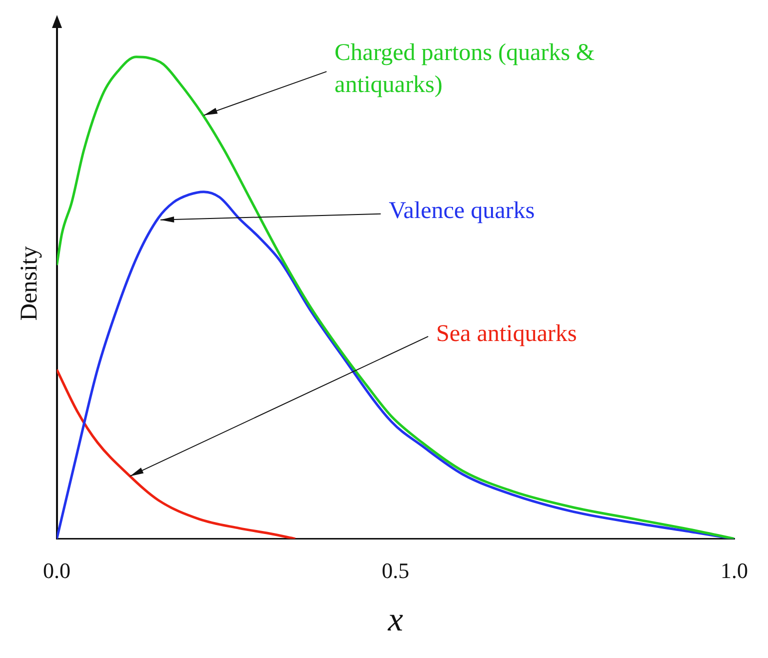  What do you see at coordinates (506, 333) in the screenshot?
I see `text: Sea antiquarks` at bounding box center [506, 333].